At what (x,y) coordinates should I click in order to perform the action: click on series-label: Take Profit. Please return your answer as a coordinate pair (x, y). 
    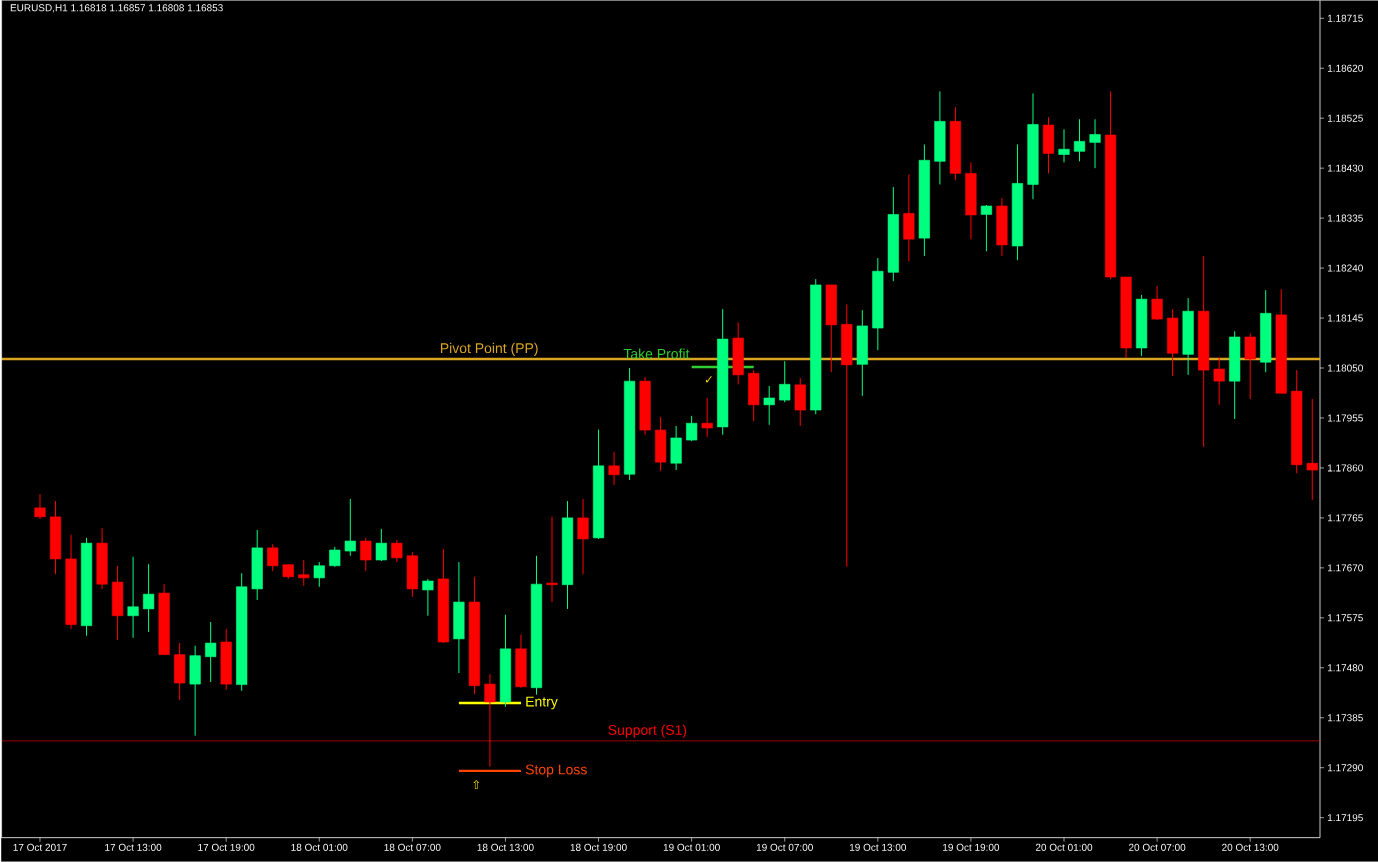
    Looking at the image, I should click on (656, 353).